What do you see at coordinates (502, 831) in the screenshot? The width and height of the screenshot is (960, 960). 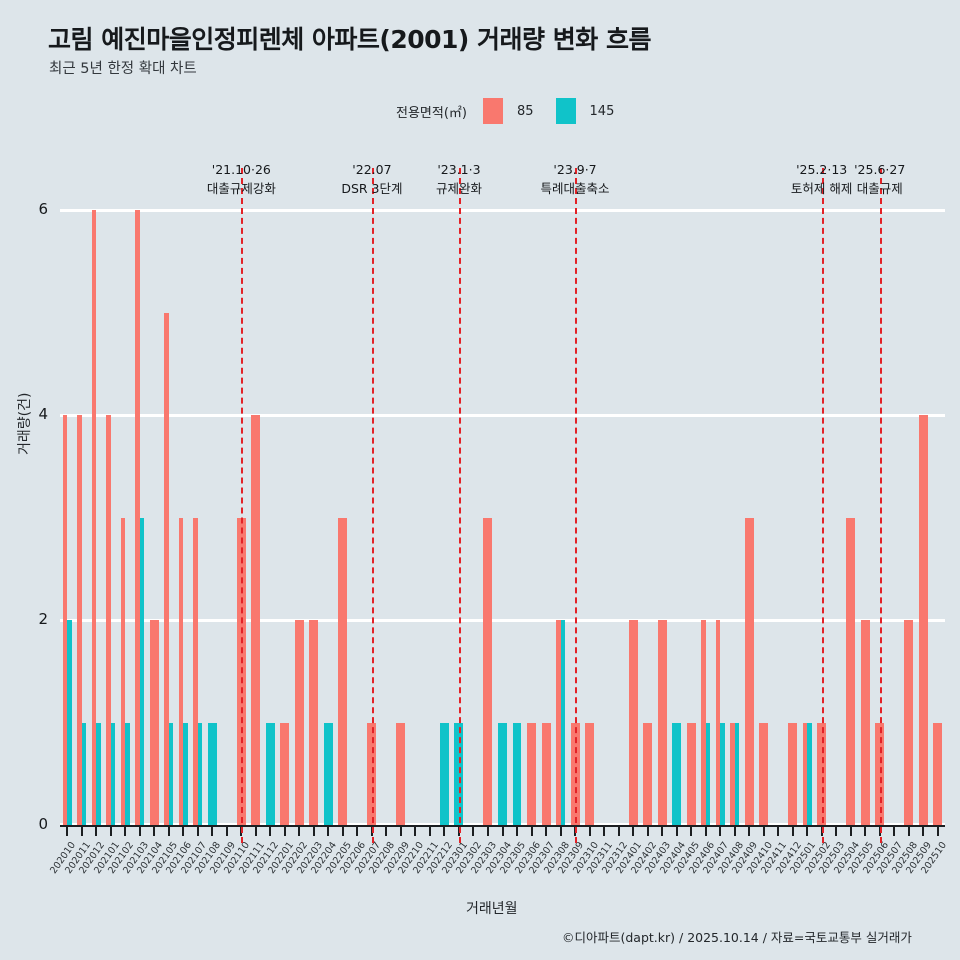 I see `x-axis` at bounding box center [502, 831].